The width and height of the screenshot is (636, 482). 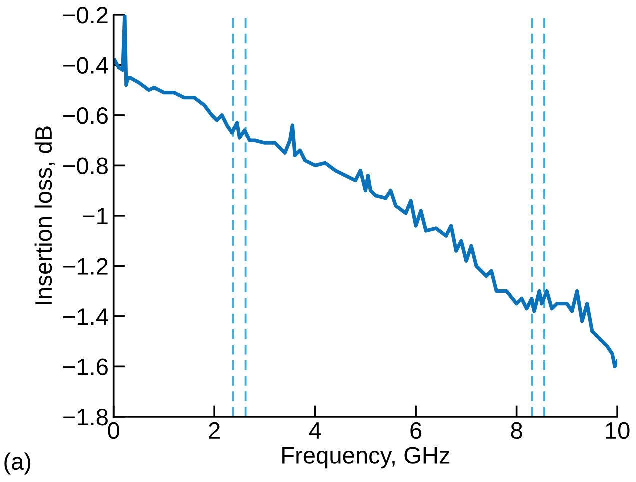 I want to click on y-tick-label: −1, so click(x=95, y=216).